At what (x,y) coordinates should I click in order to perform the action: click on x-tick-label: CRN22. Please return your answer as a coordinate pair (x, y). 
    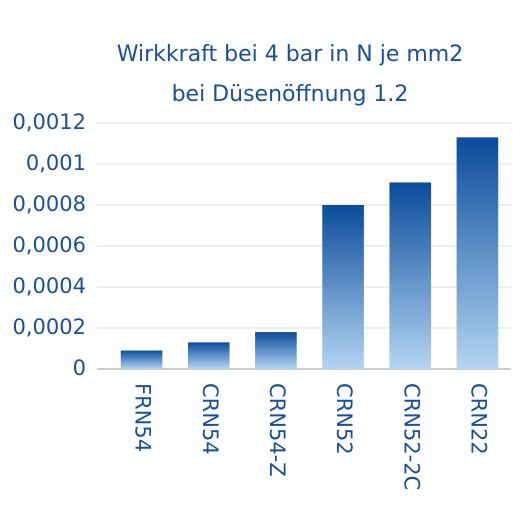
    Looking at the image, I should click on (478, 419).